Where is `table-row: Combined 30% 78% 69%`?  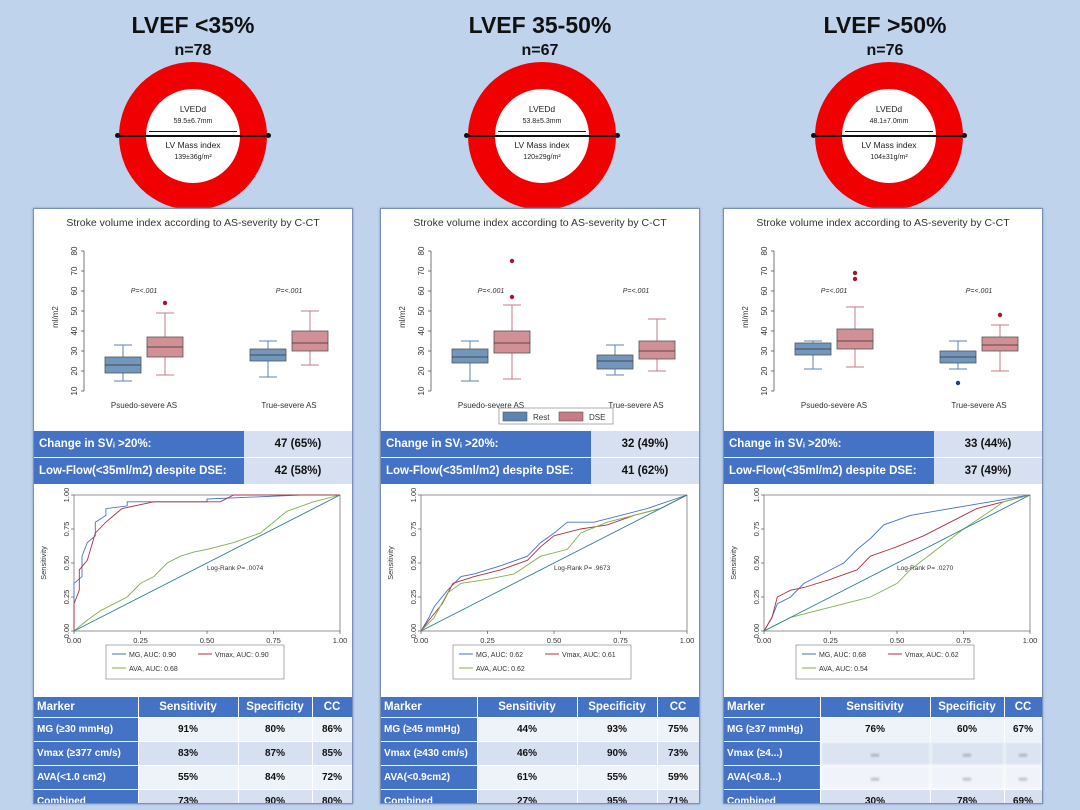 table-row: Combined 30% 78% 69% is located at coordinates (883, 796).